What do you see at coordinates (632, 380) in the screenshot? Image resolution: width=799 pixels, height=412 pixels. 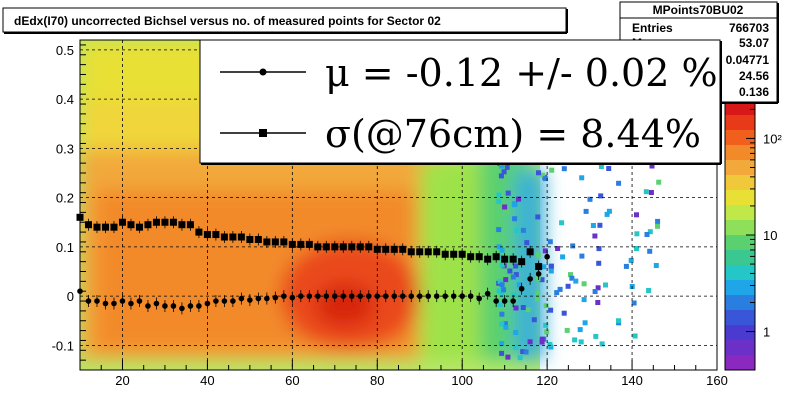 I see `x-tick-label: 140` at bounding box center [632, 380].